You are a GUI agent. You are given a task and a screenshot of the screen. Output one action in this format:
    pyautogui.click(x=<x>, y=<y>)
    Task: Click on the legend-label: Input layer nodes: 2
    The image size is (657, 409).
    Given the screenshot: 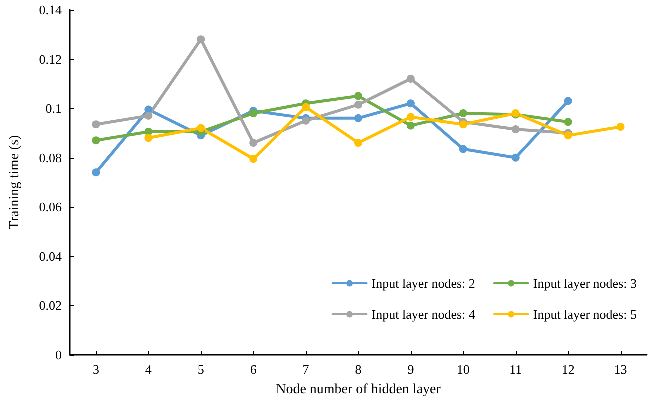 What is the action you would take?
    pyautogui.click(x=424, y=283)
    